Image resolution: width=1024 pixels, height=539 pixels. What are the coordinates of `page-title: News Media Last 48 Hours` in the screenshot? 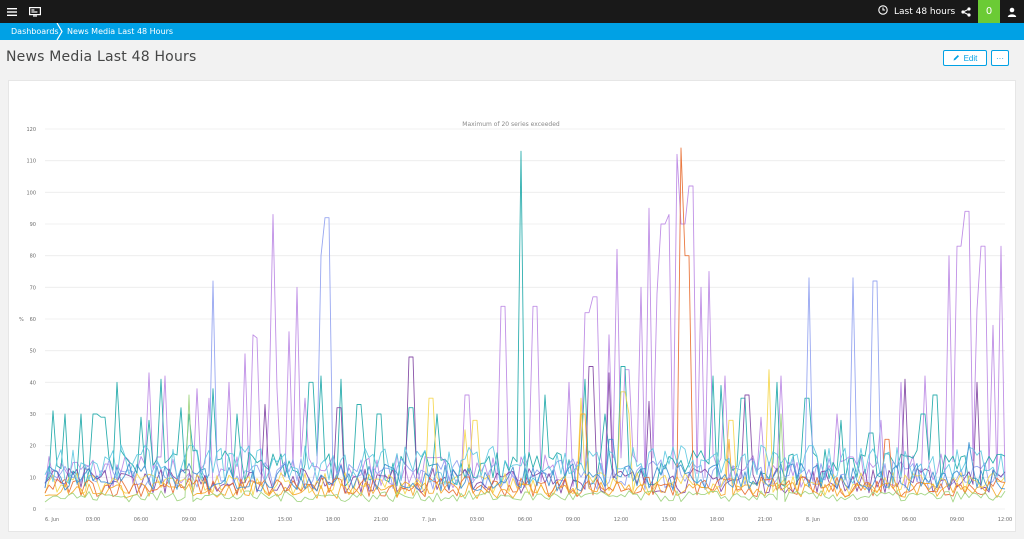 It's located at (101, 57).